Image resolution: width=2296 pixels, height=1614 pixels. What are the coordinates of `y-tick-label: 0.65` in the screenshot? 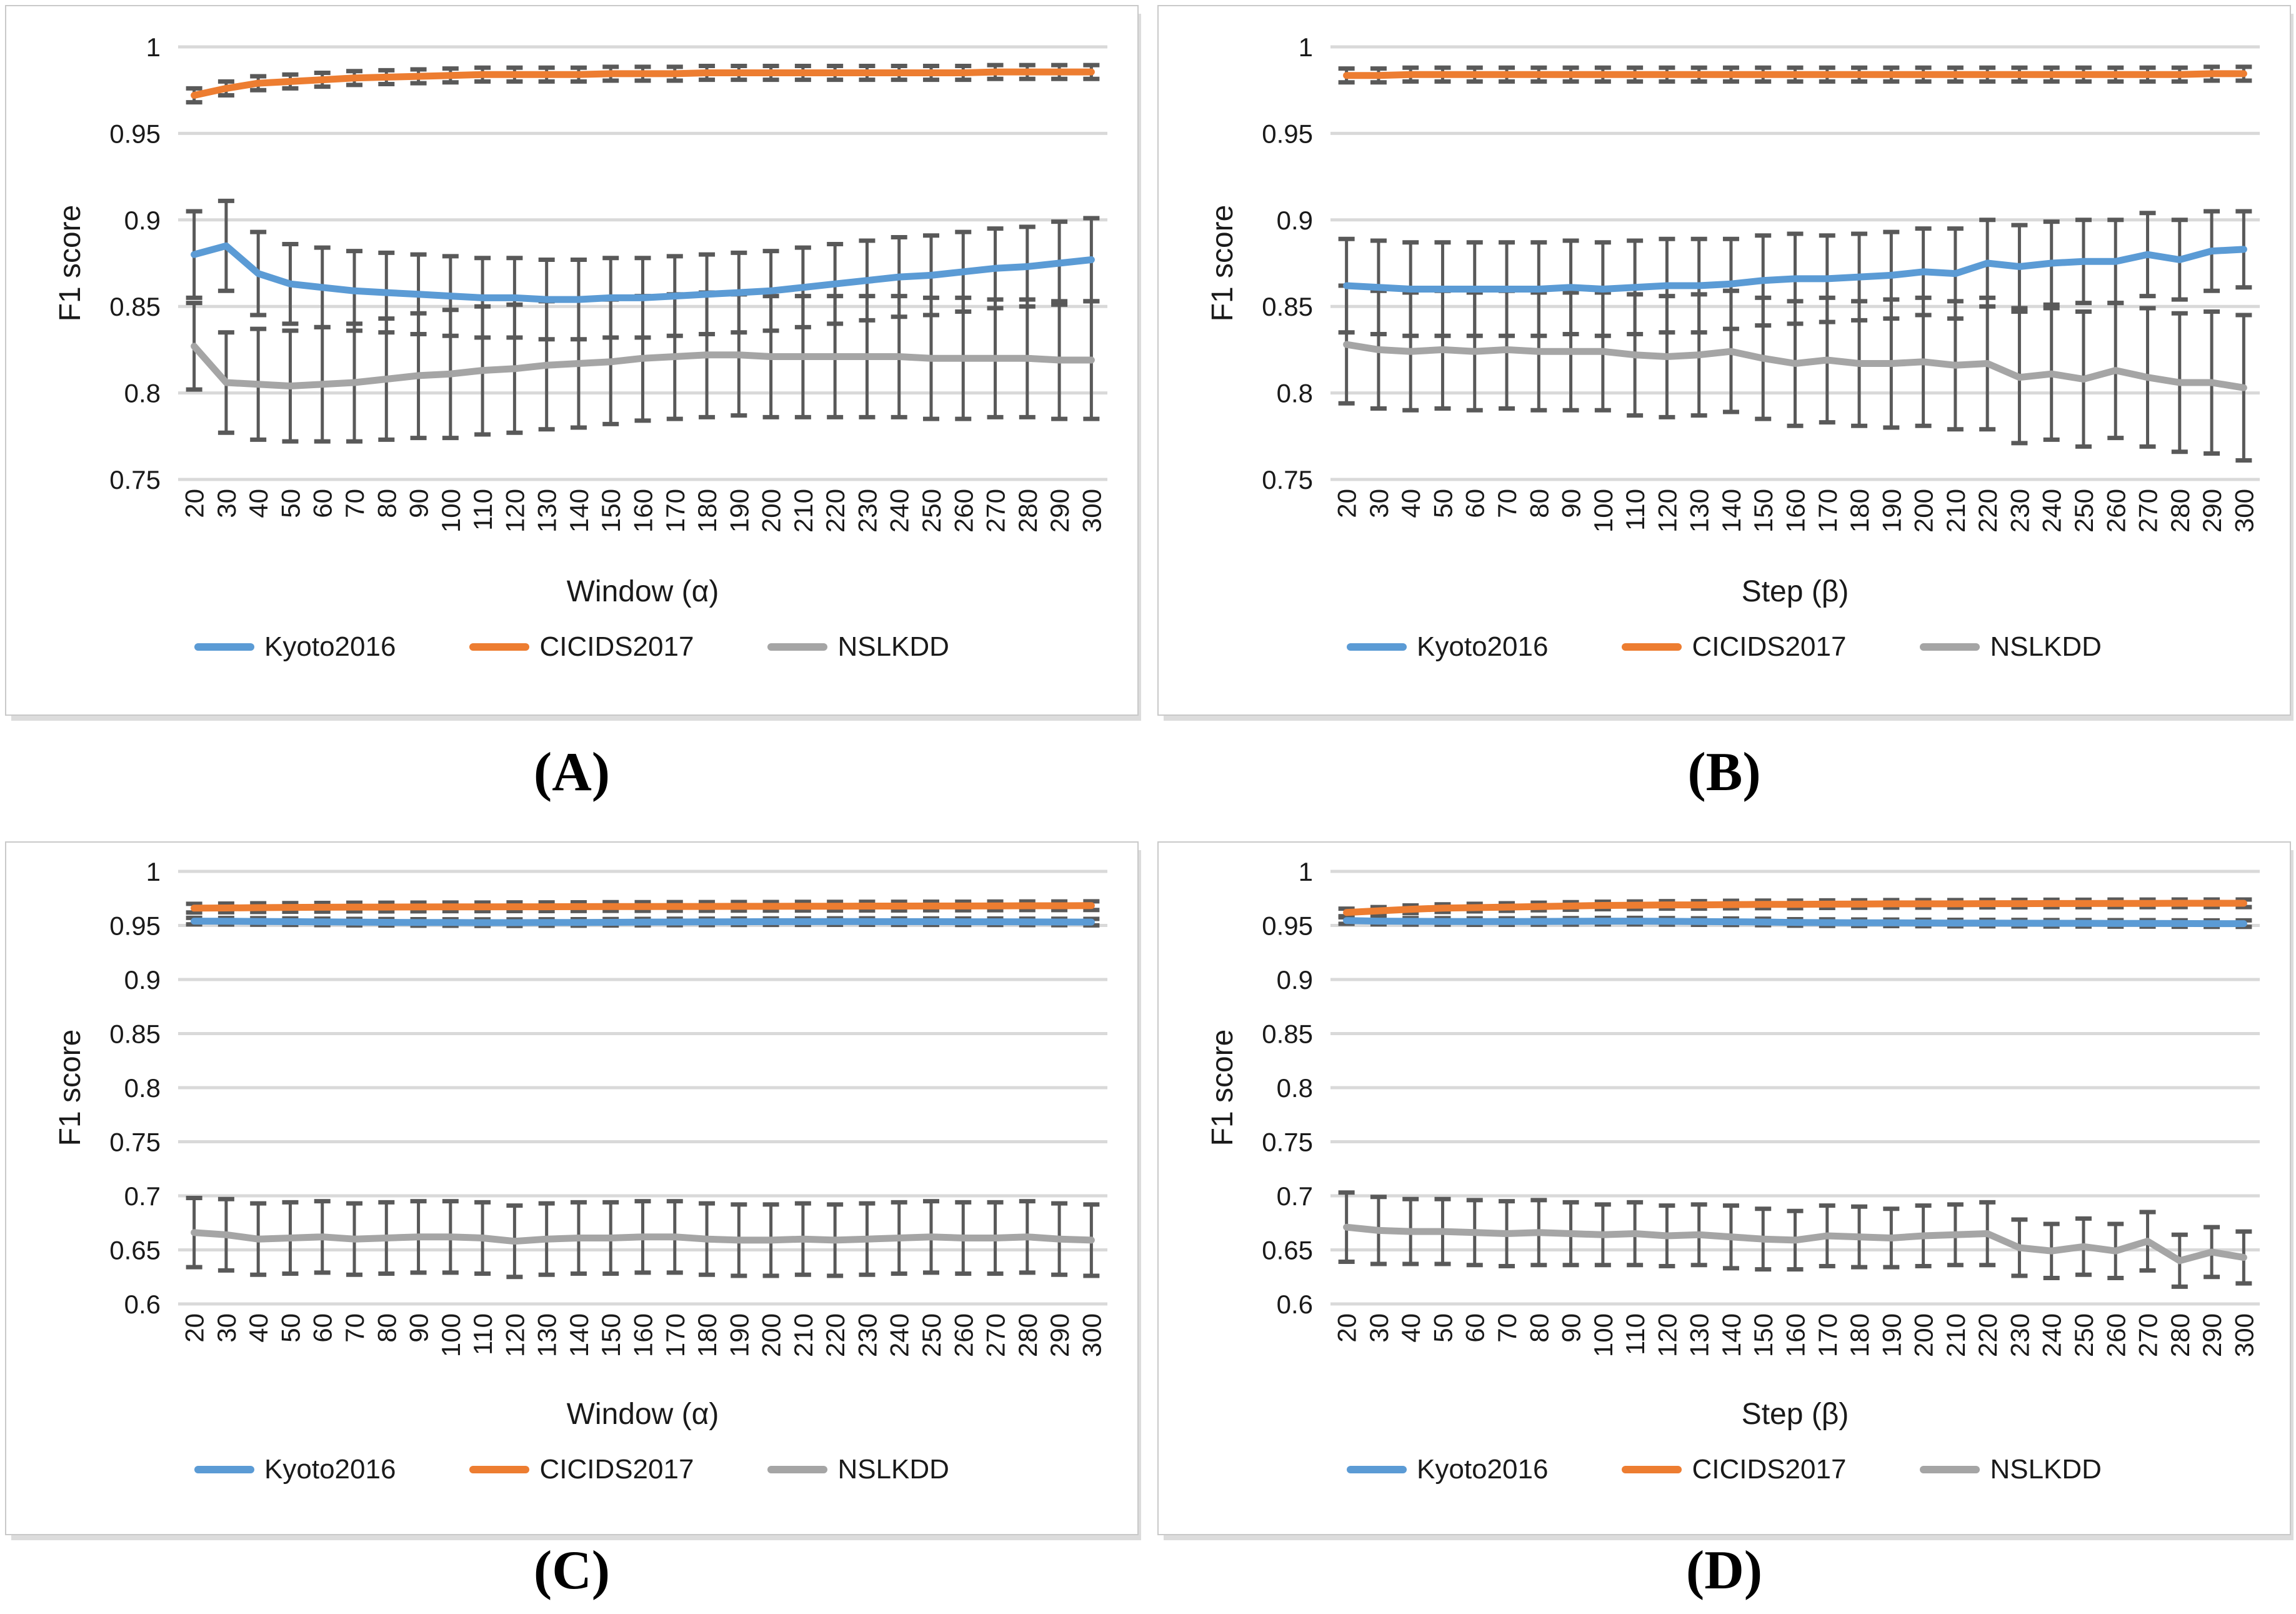 It's located at (135, 1250).